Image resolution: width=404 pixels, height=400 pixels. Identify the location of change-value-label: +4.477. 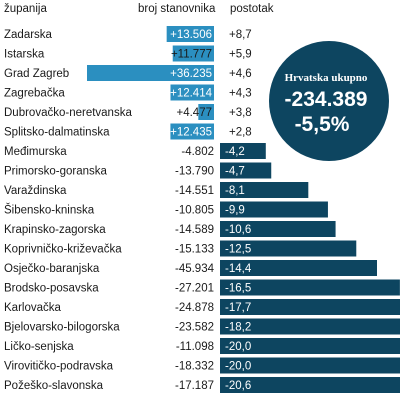
(195, 113).